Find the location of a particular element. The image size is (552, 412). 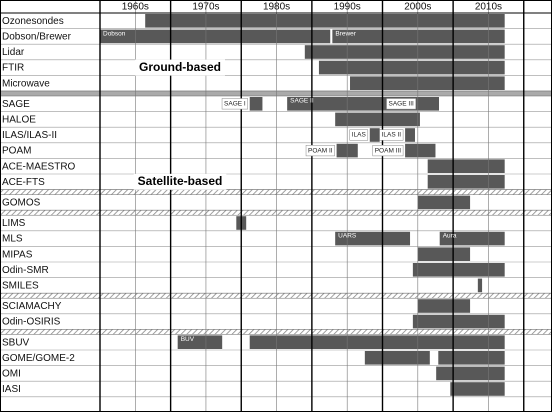

bar-label: ILAS II is located at coordinates (392, 135).